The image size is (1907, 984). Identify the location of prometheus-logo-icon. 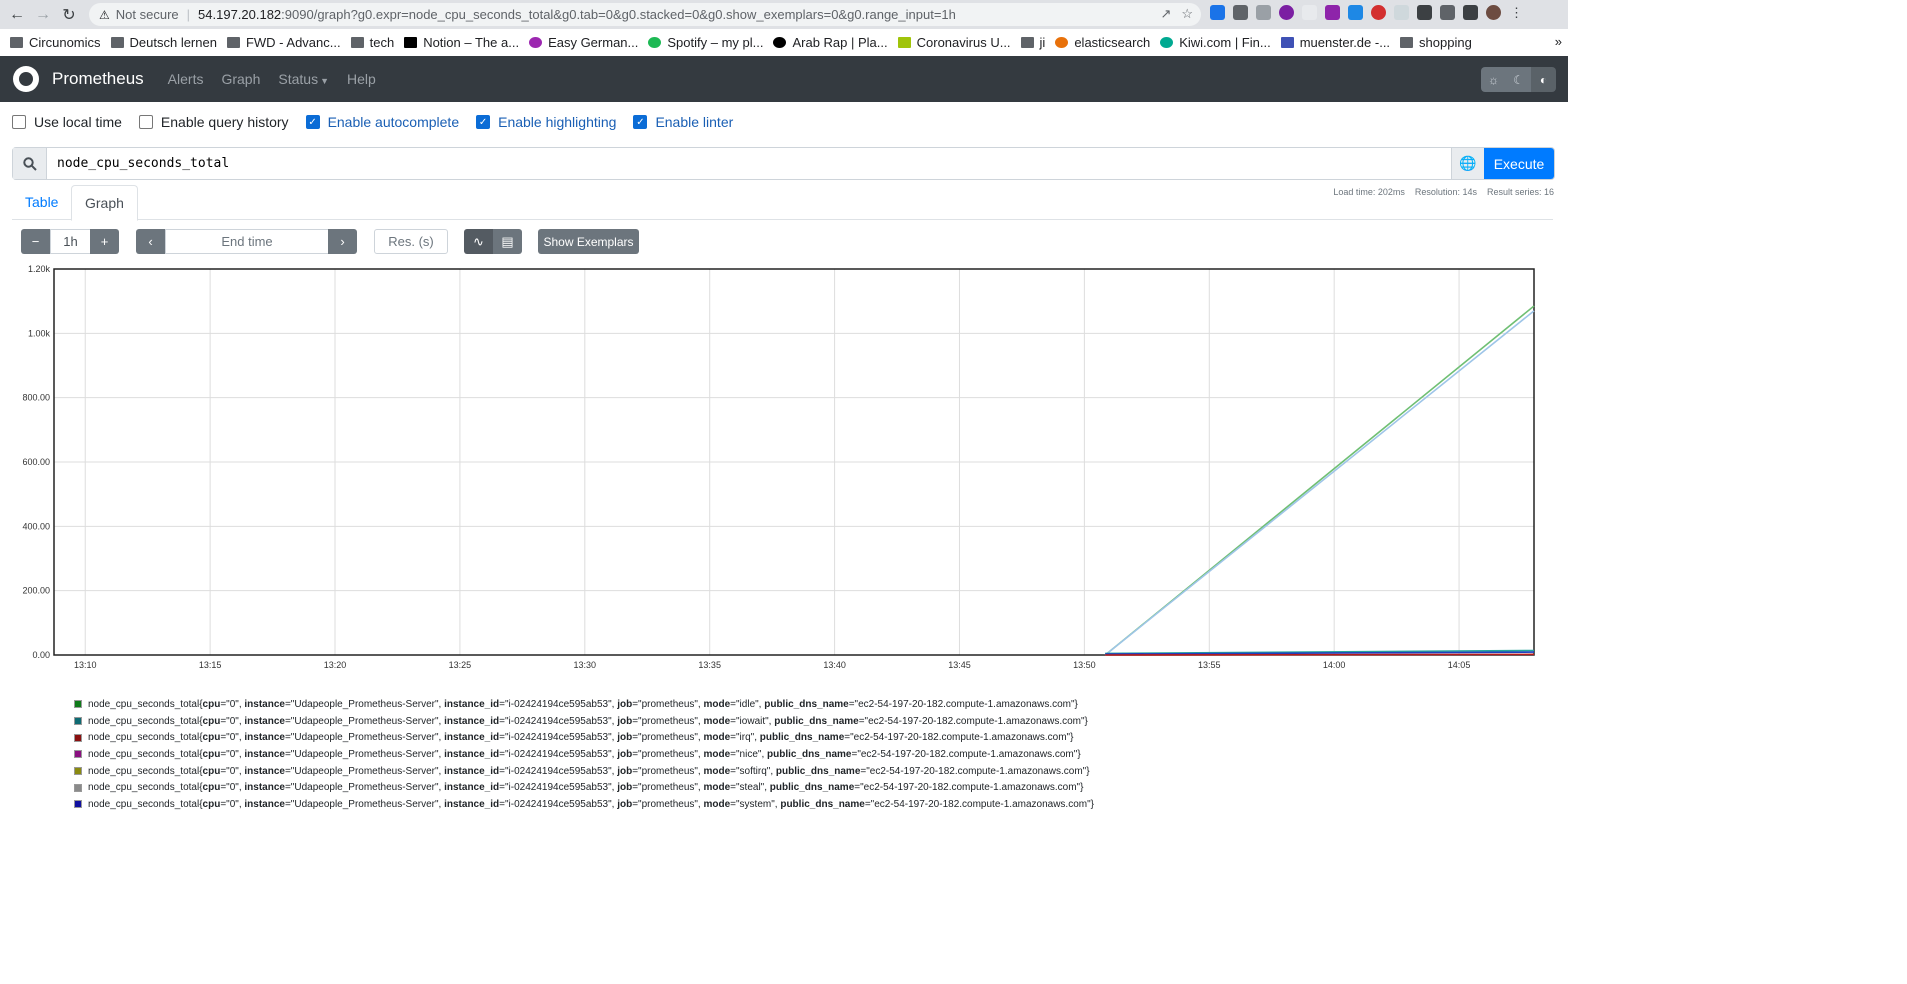
(26, 79).